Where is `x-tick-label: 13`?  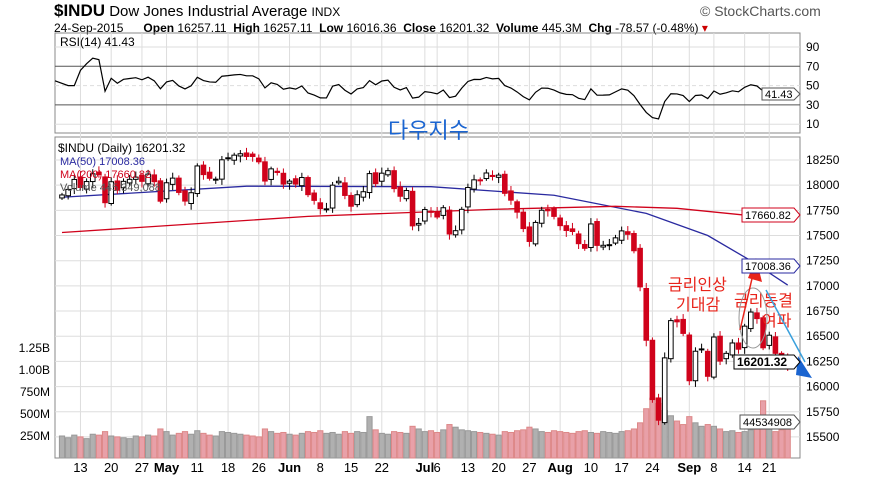
x-tick-label: 13 is located at coordinates (468, 467).